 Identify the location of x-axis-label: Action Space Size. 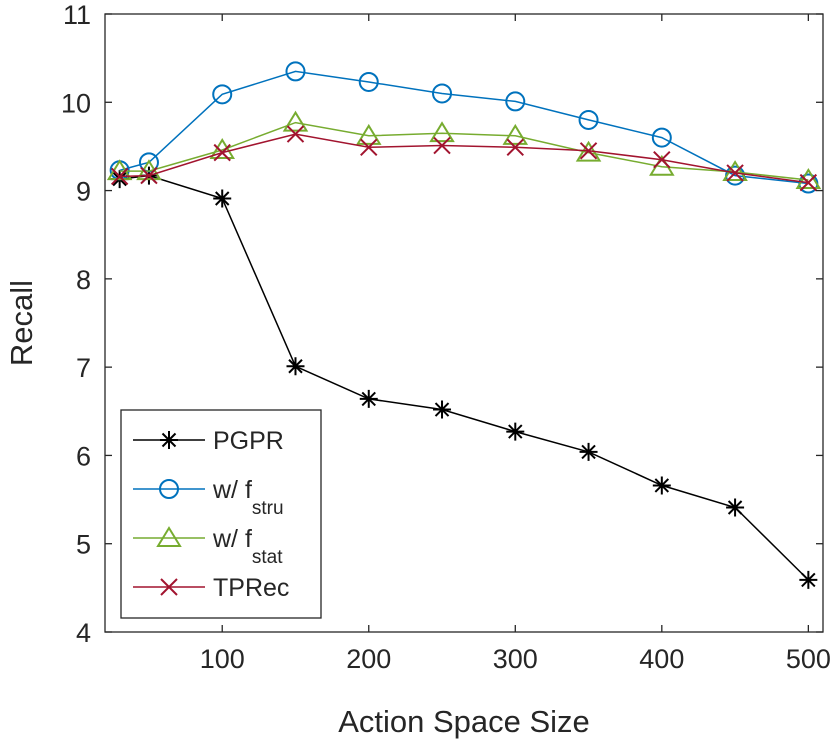
(464, 721).